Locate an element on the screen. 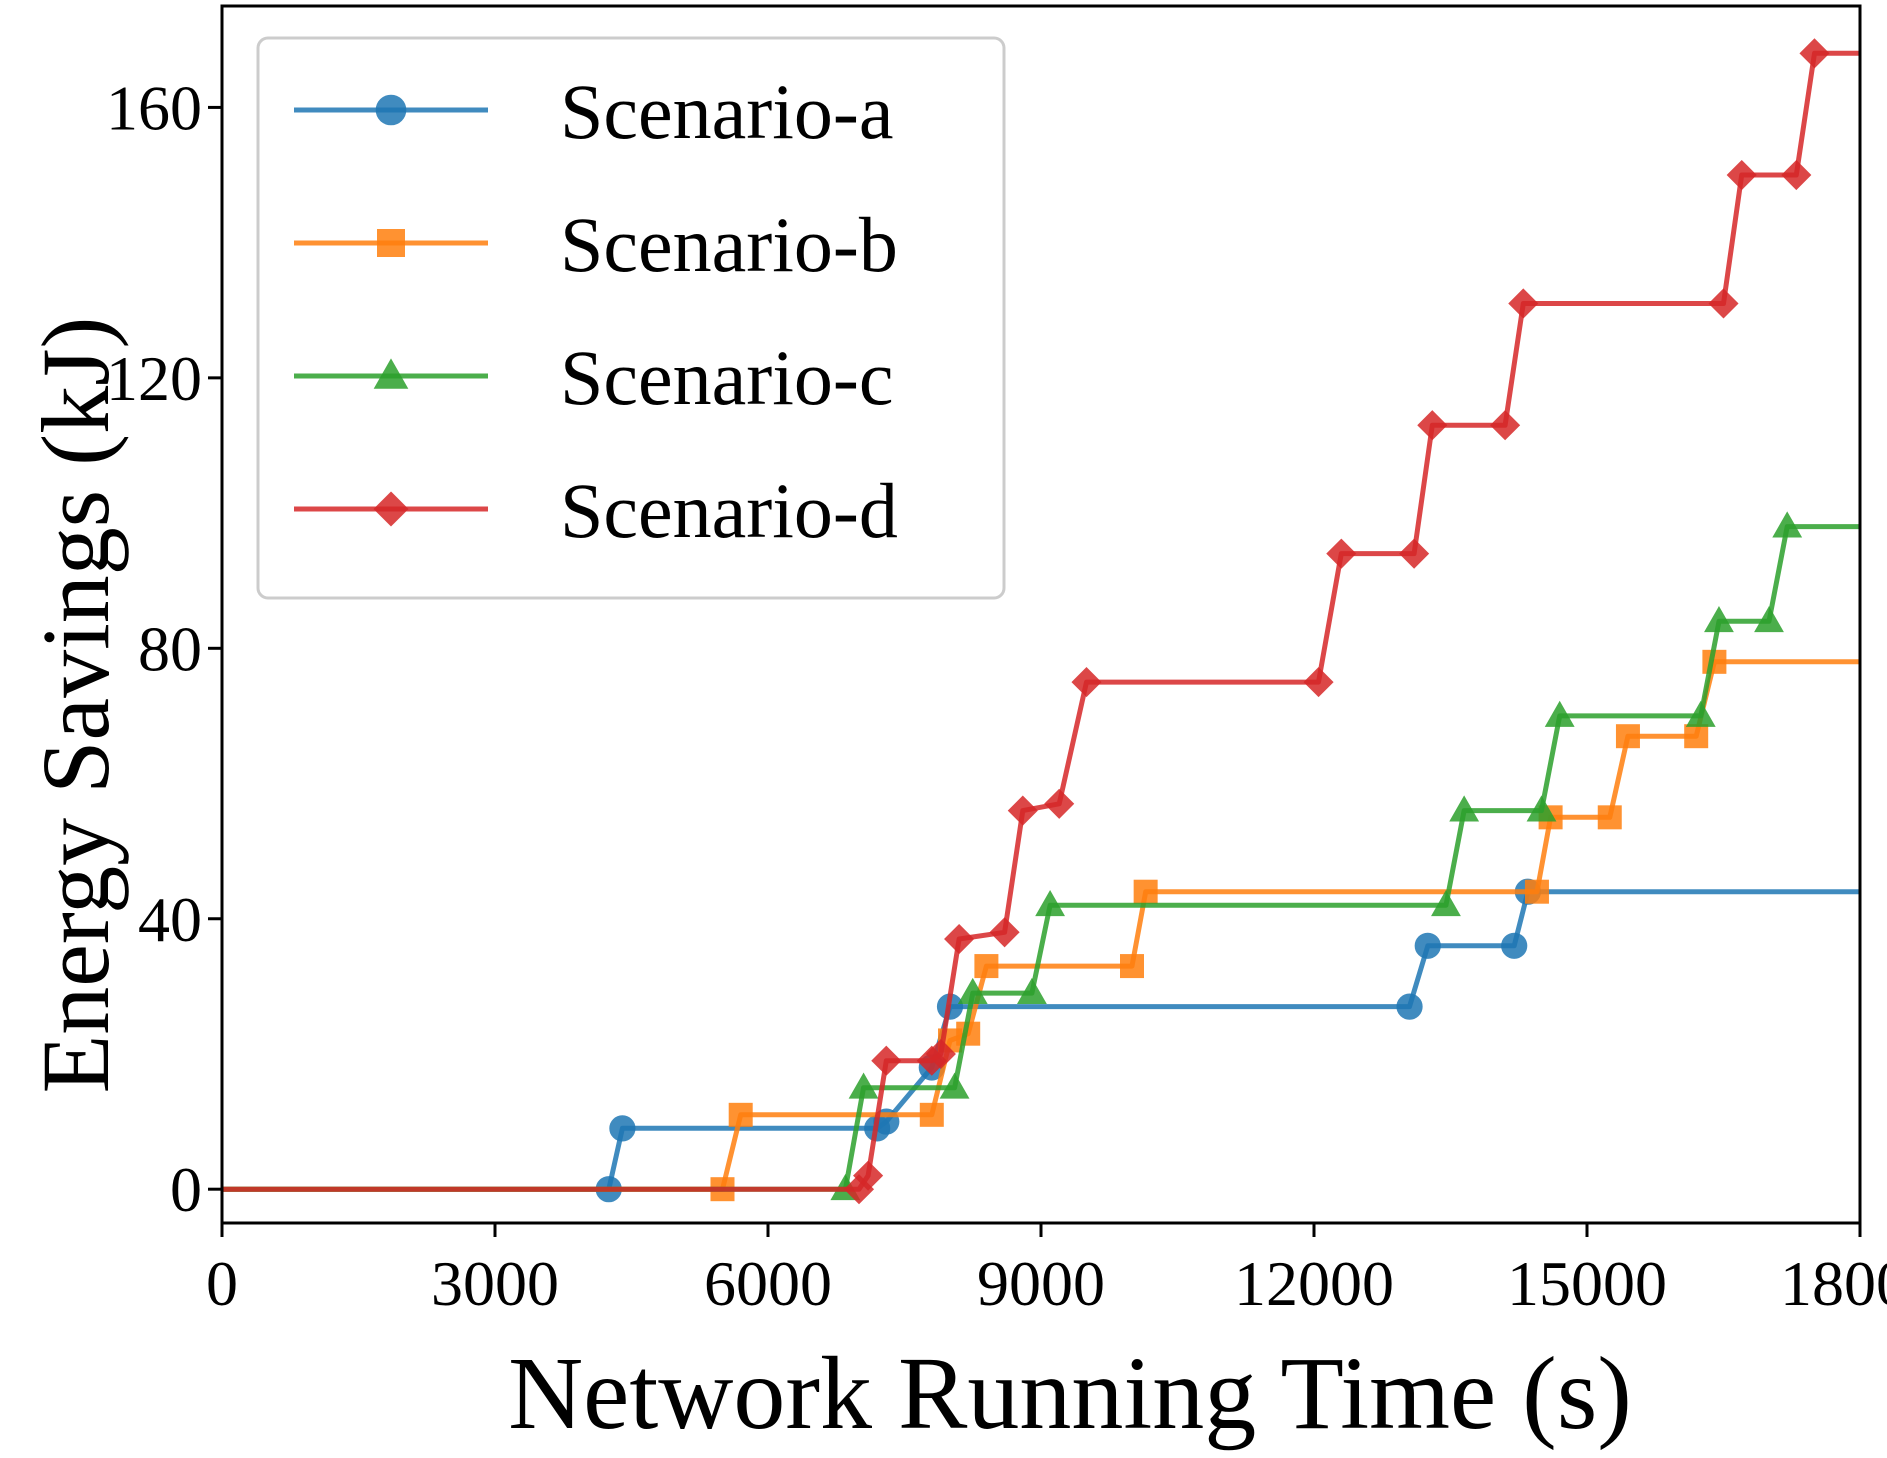  y-tick-label: 160 is located at coordinates (154, 107).